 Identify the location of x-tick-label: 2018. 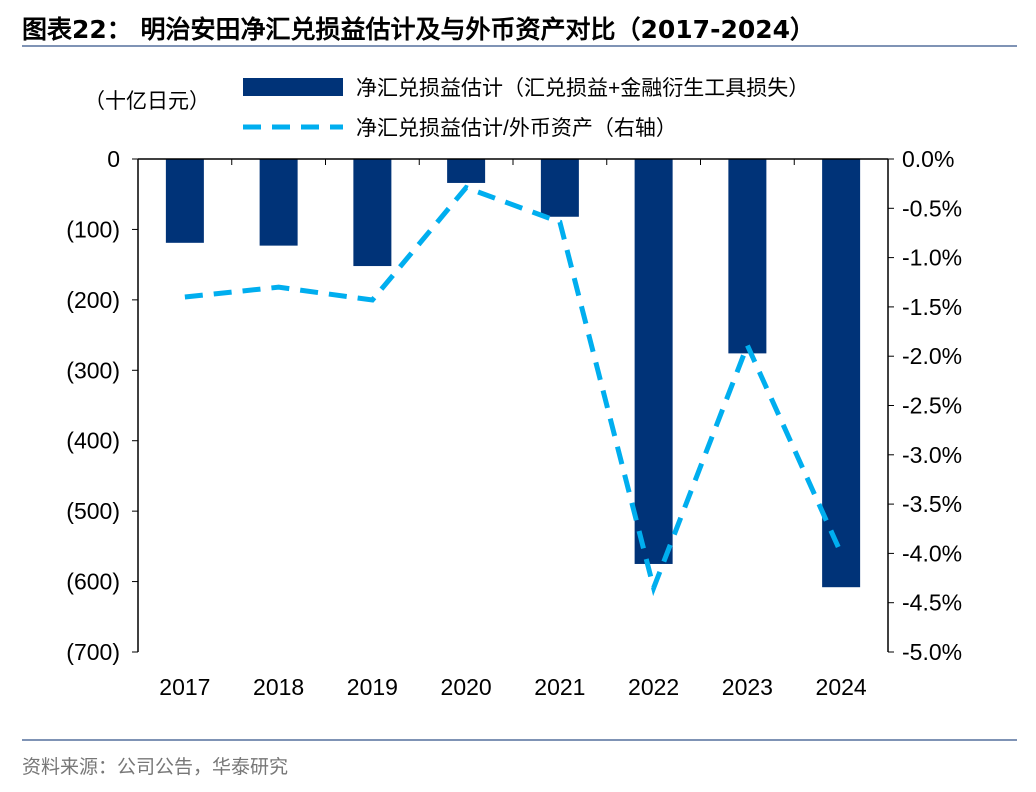
(278, 687).